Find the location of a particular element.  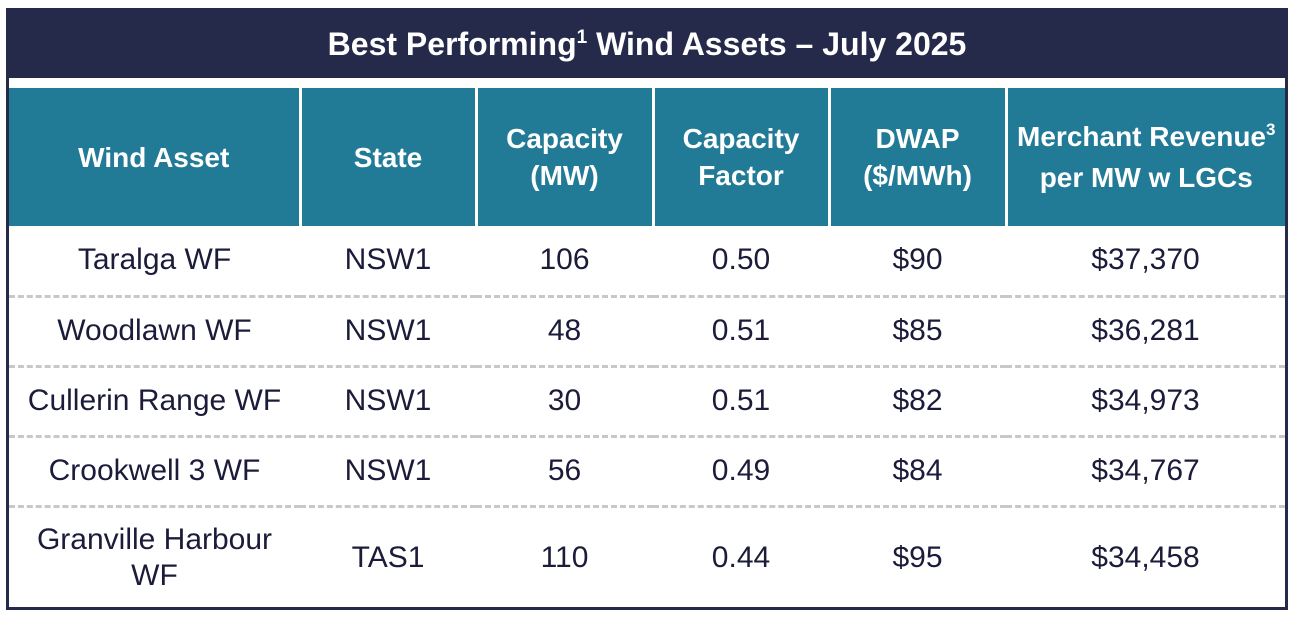

cell-merchant-revenue: $34,767 is located at coordinates (1145, 472).